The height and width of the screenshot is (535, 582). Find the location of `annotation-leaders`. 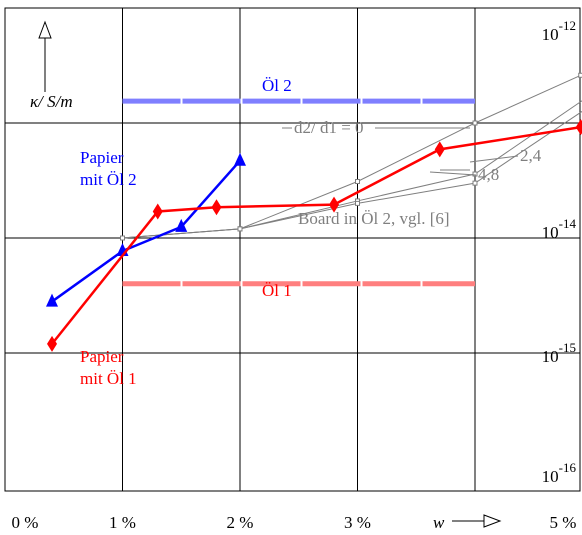

annotation-leaders is located at coordinates (400, 151).